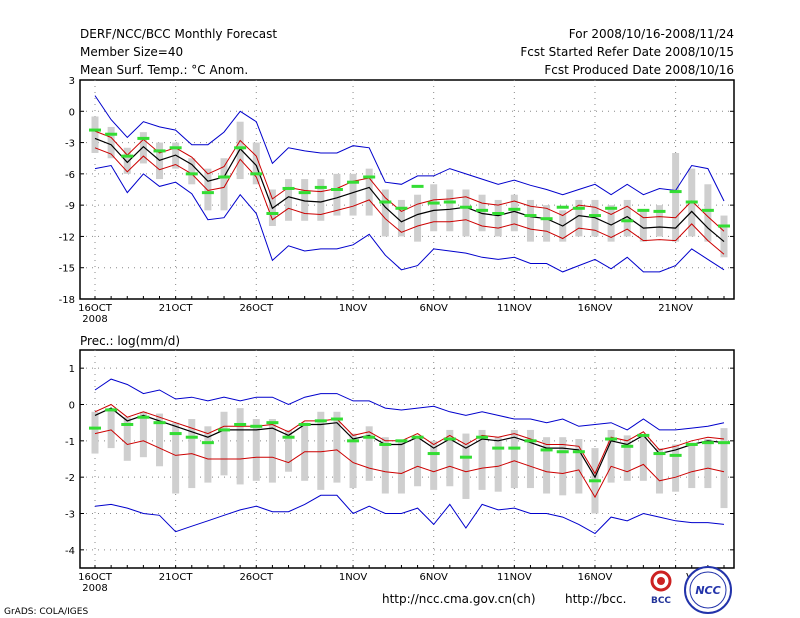  I want to click on precip-xtick-label: 11NOV, so click(514, 577).